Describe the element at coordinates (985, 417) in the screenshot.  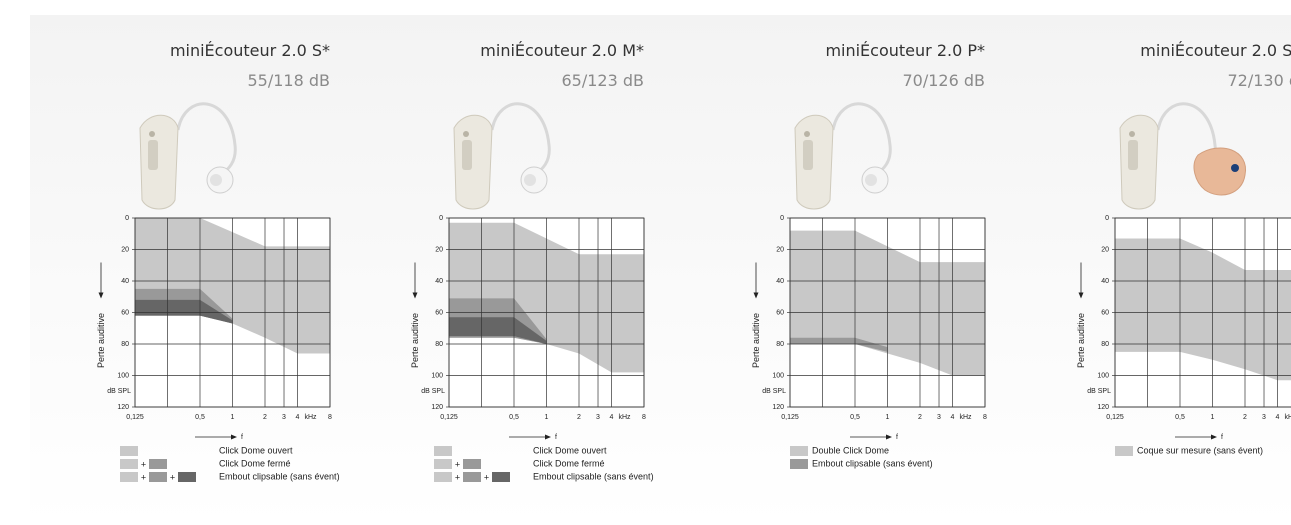
I see `x-tick-label: 8` at that location.